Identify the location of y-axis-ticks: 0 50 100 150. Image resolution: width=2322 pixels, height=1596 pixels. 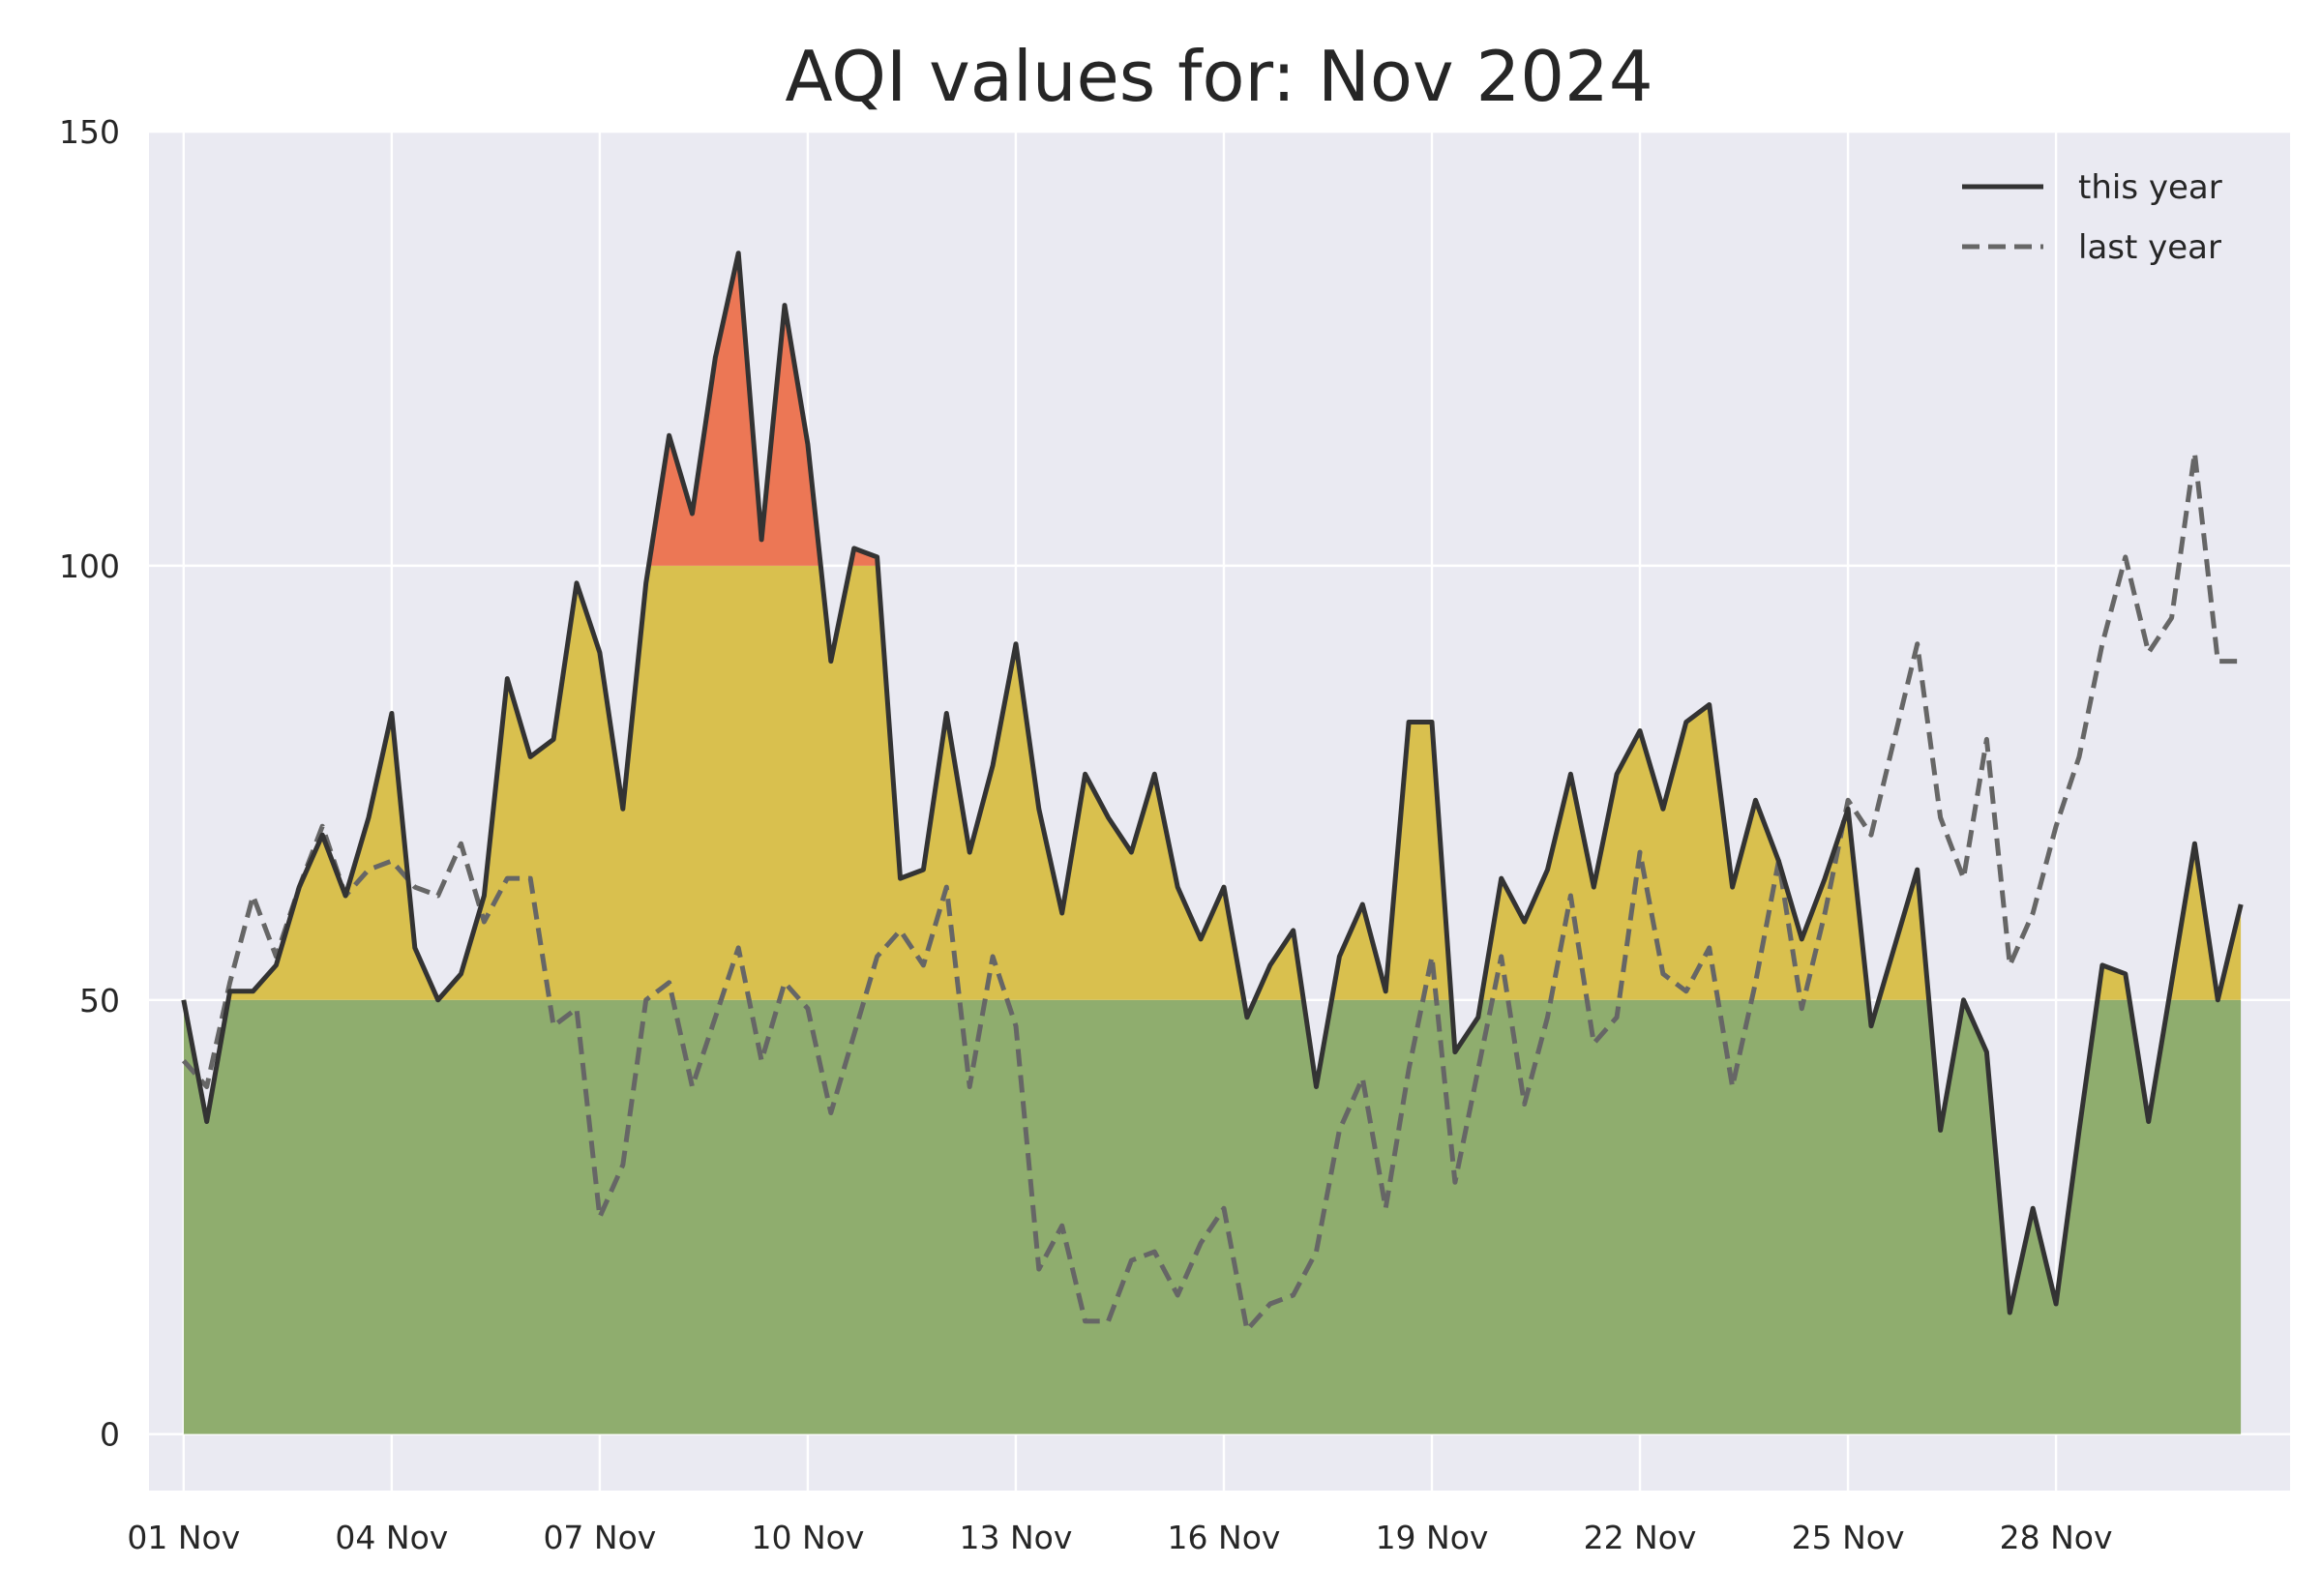
(89, 783).